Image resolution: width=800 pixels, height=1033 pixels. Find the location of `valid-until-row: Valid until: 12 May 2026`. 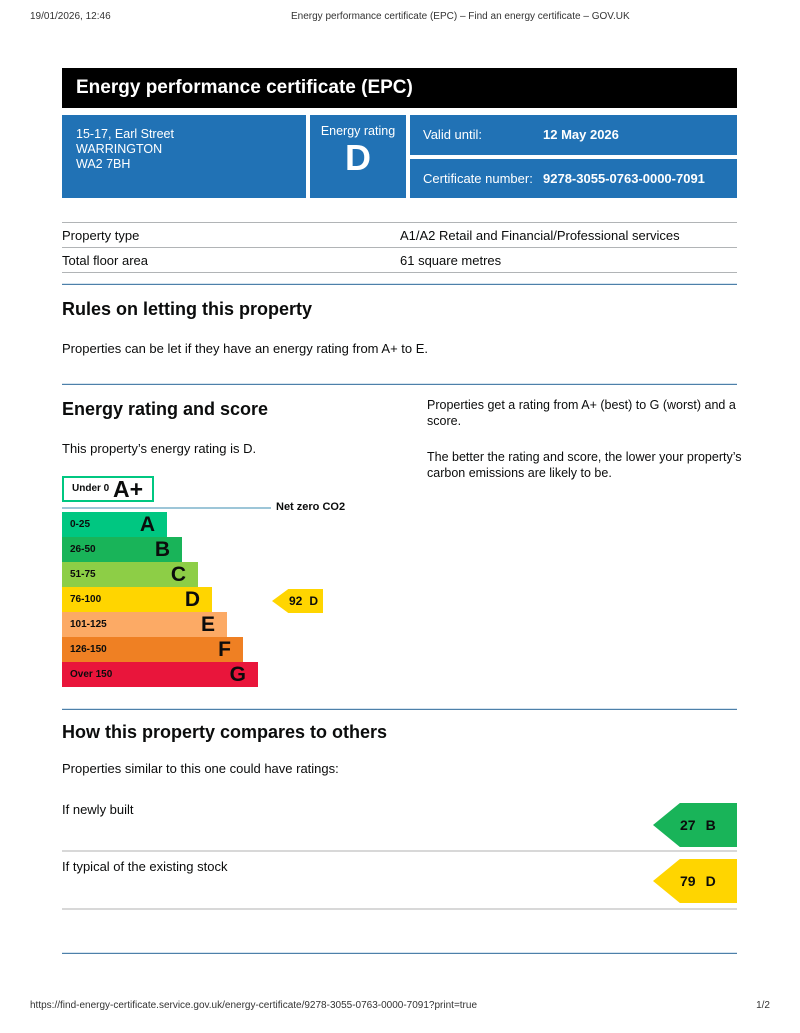

valid-until-row: Valid until: 12 May 2026 is located at coordinates (573, 135).